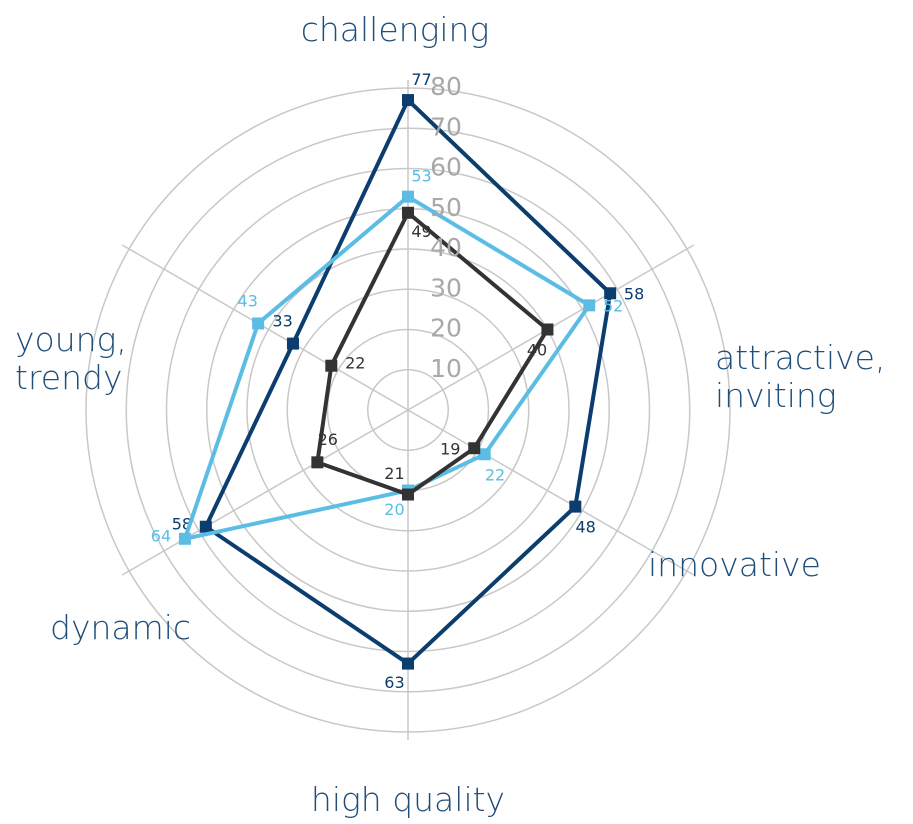 The width and height of the screenshot is (913, 824). I want to click on category-label: young, trendy, so click(71, 358).